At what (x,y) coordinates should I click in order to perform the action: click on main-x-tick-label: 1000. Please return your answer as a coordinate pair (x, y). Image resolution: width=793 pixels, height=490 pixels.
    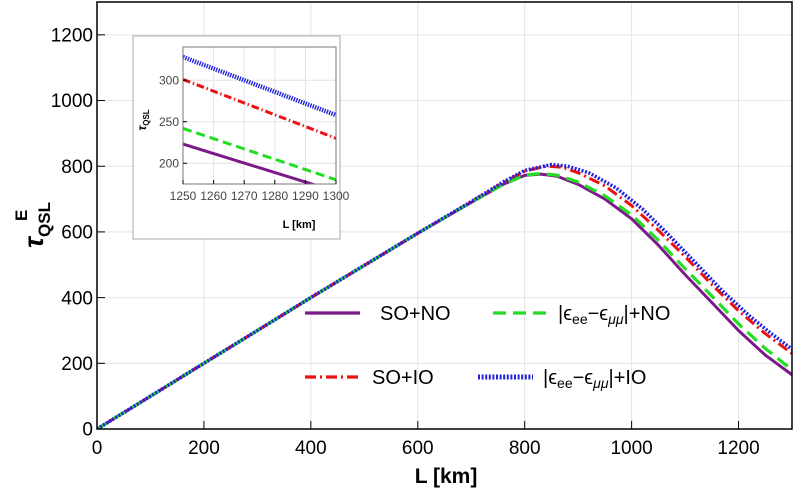
    Looking at the image, I should click on (631, 448).